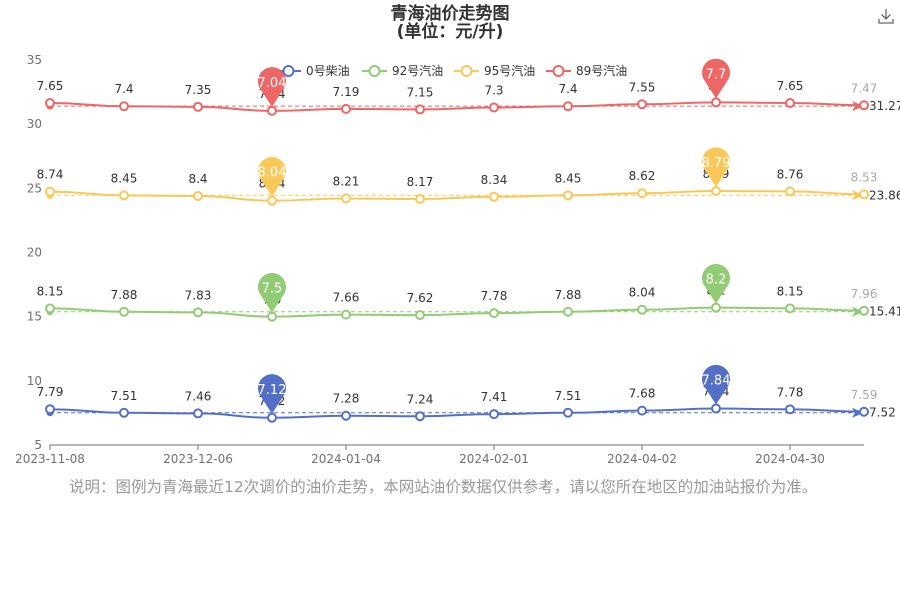  What do you see at coordinates (568, 396) in the screenshot?
I see `data-label: 7.51` at bounding box center [568, 396].